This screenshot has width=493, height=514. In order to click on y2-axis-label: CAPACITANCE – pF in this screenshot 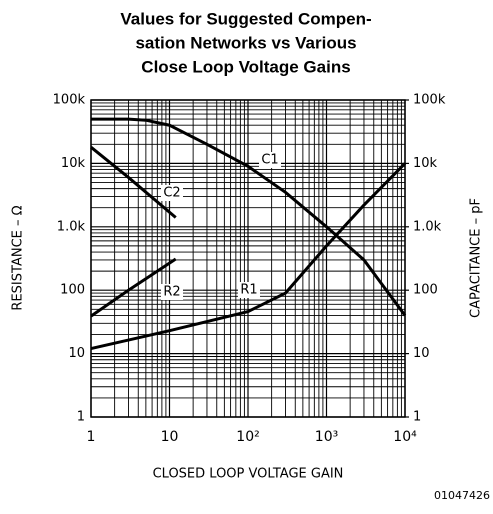, I will do `click(476, 258)`.